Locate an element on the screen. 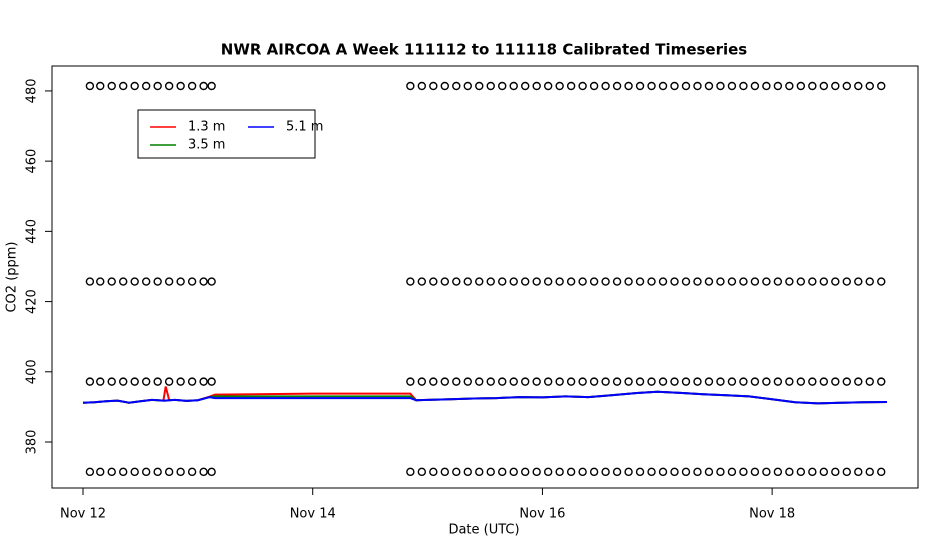  legend-box is located at coordinates (226, 134).